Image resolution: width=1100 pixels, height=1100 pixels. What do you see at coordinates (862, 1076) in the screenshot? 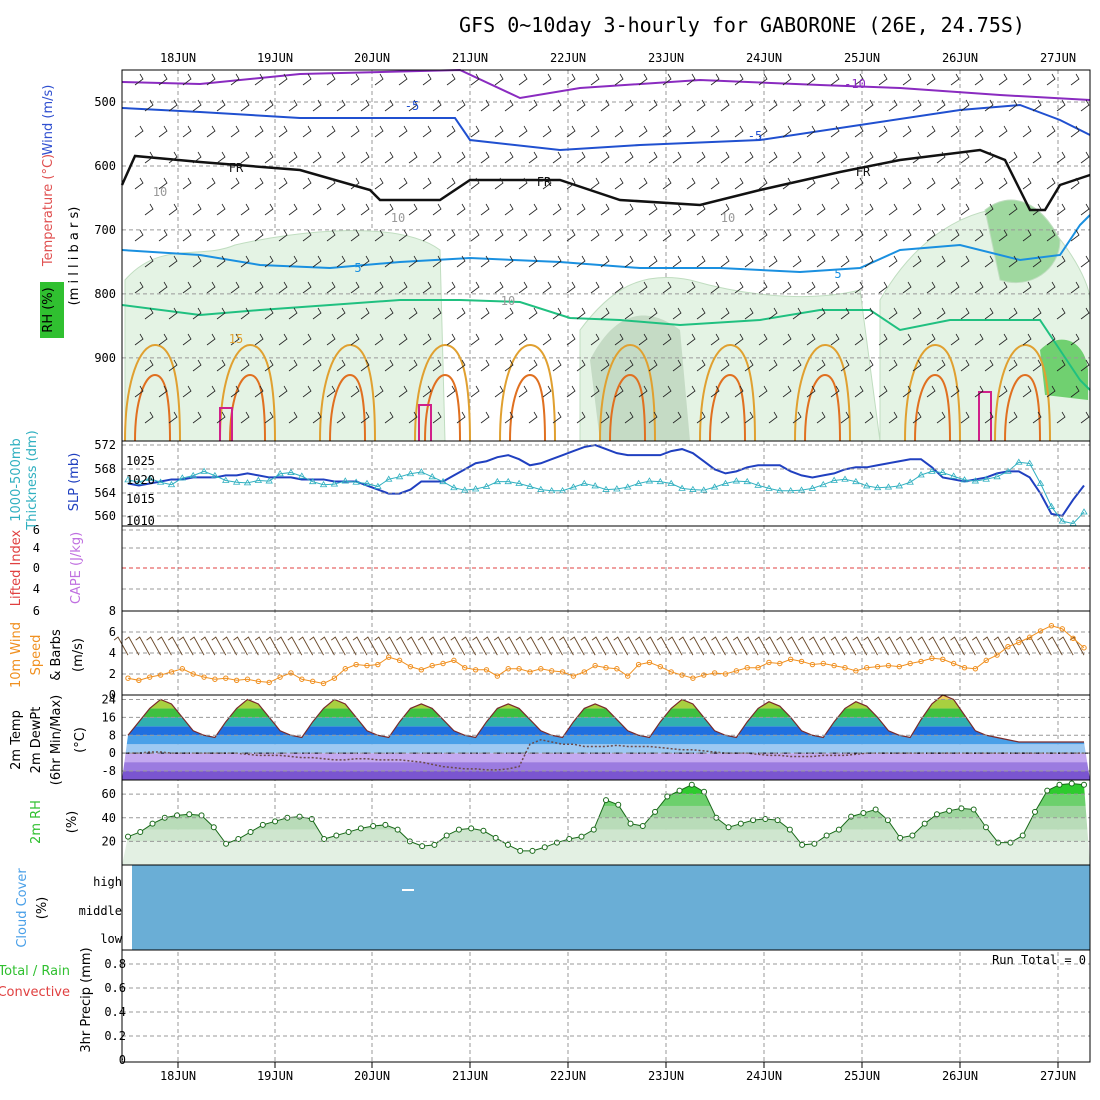
I see `date-label-bottom: 25JUN` at bounding box center [862, 1076].